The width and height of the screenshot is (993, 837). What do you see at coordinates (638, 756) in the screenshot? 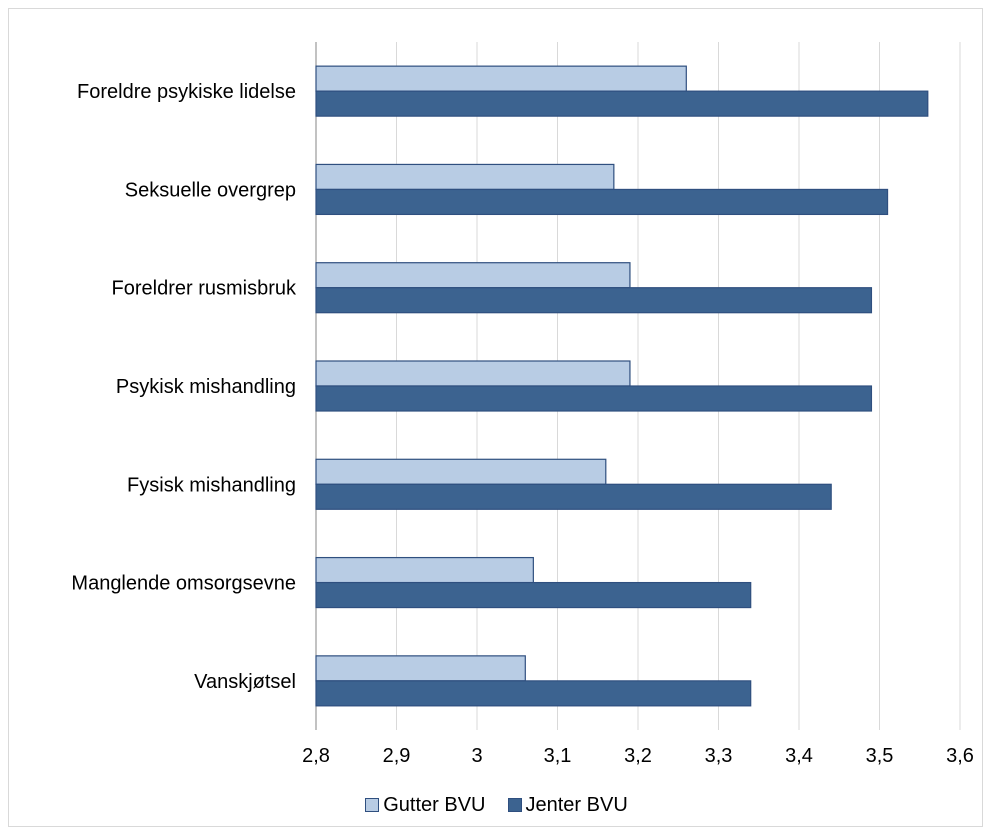
I see `x-tick-label: 3,2` at bounding box center [638, 756].